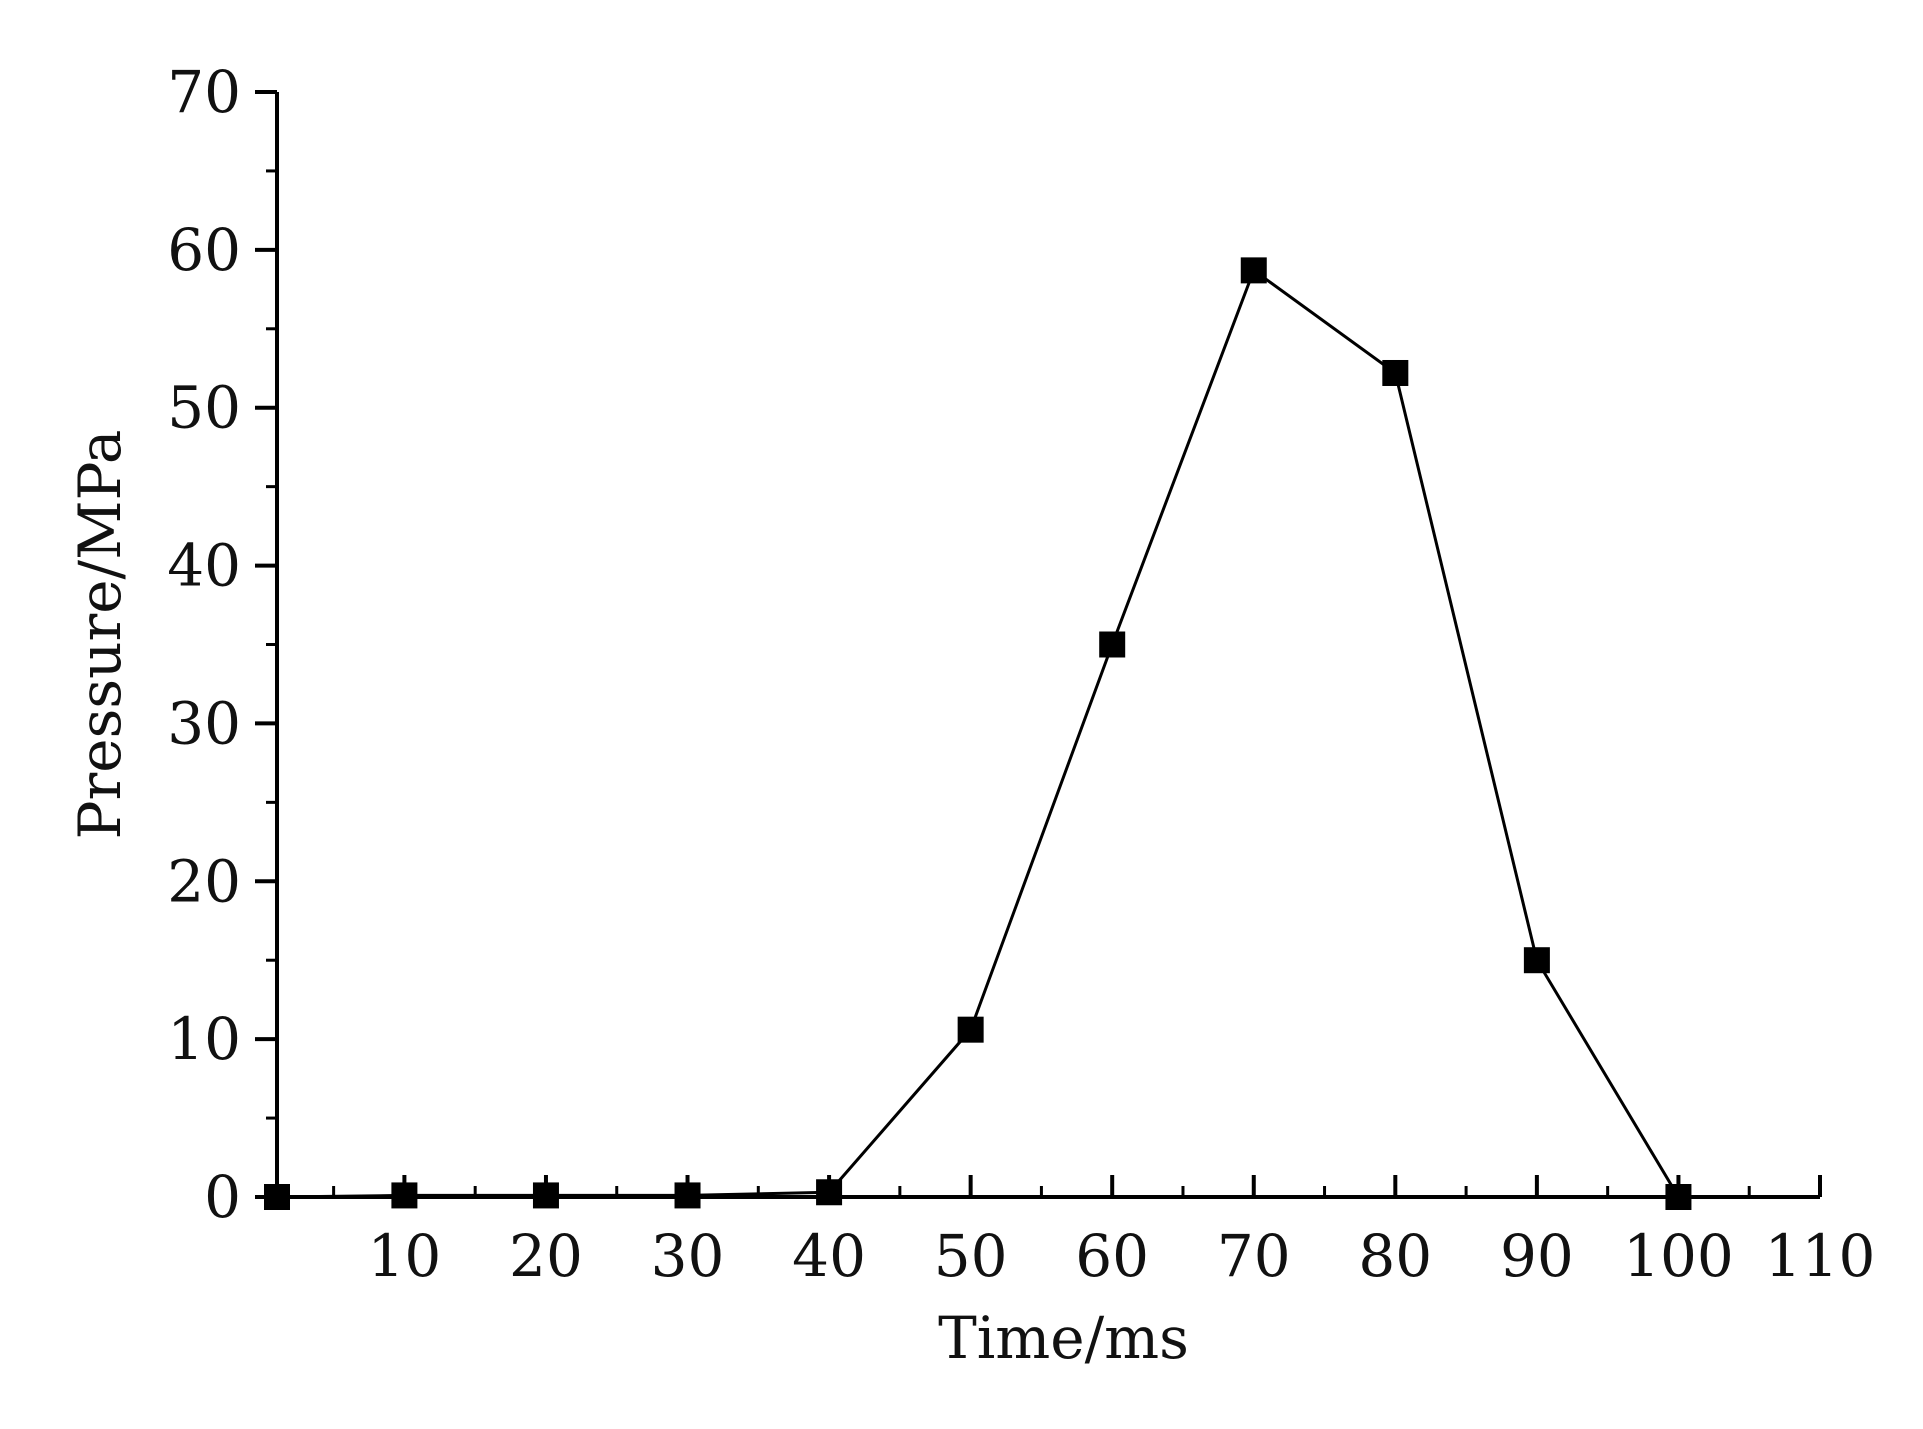 The image size is (1923, 1429). I want to click on y-tick-label: 60, so click(204, 250).